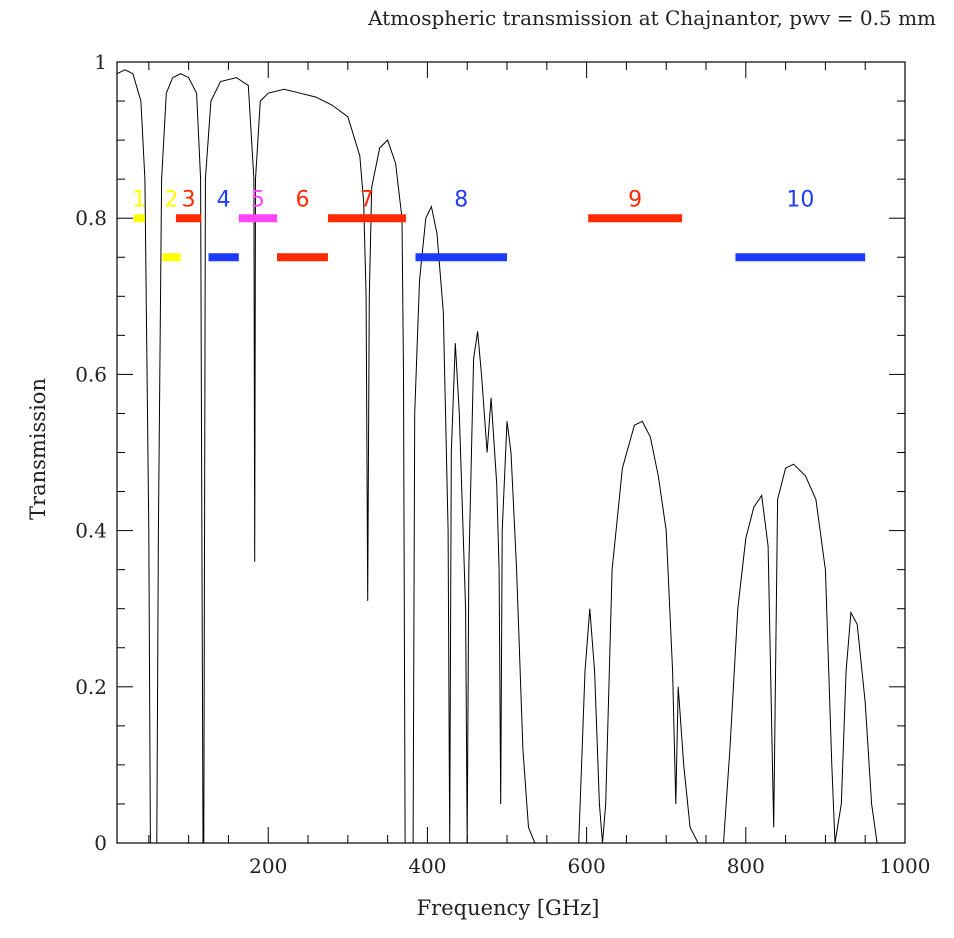  Describe the element at coordinates (905, 866) in the screenshot. I see `x-tick-label: 1000` at that location.